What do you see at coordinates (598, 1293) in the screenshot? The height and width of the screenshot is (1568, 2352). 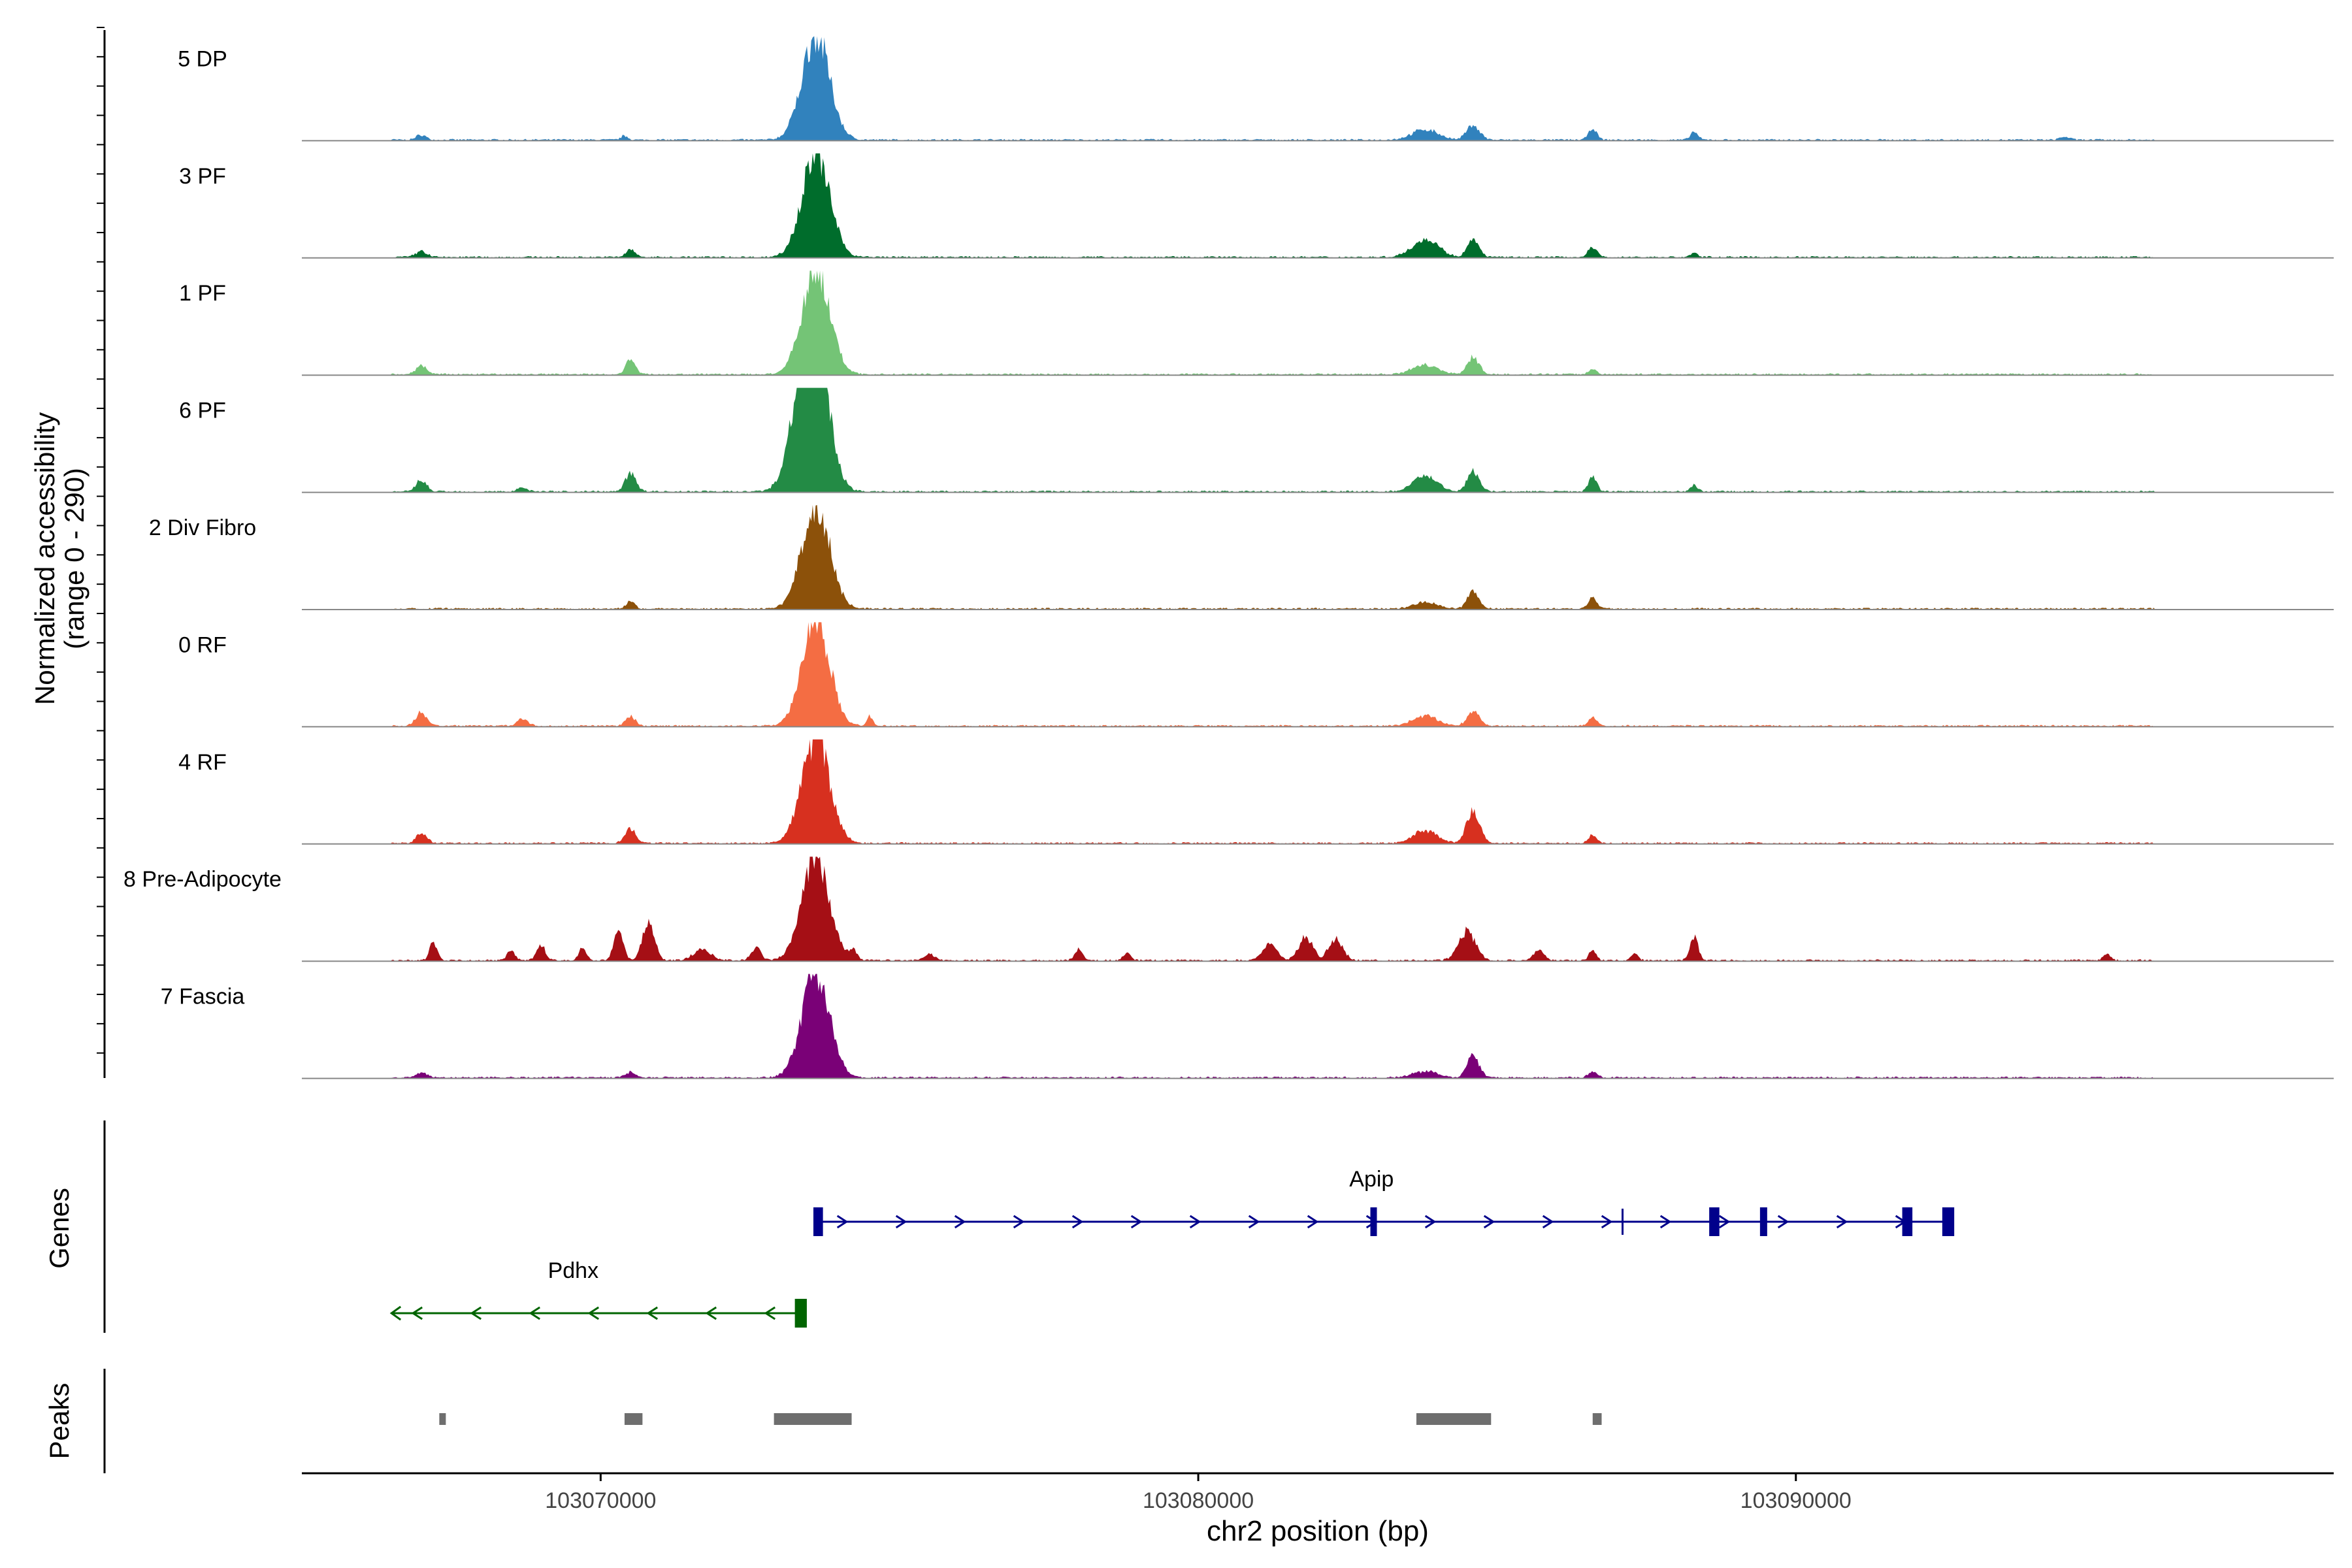 I see `gene-pdhx: Pdhx` at bounding box center [598, 1293].